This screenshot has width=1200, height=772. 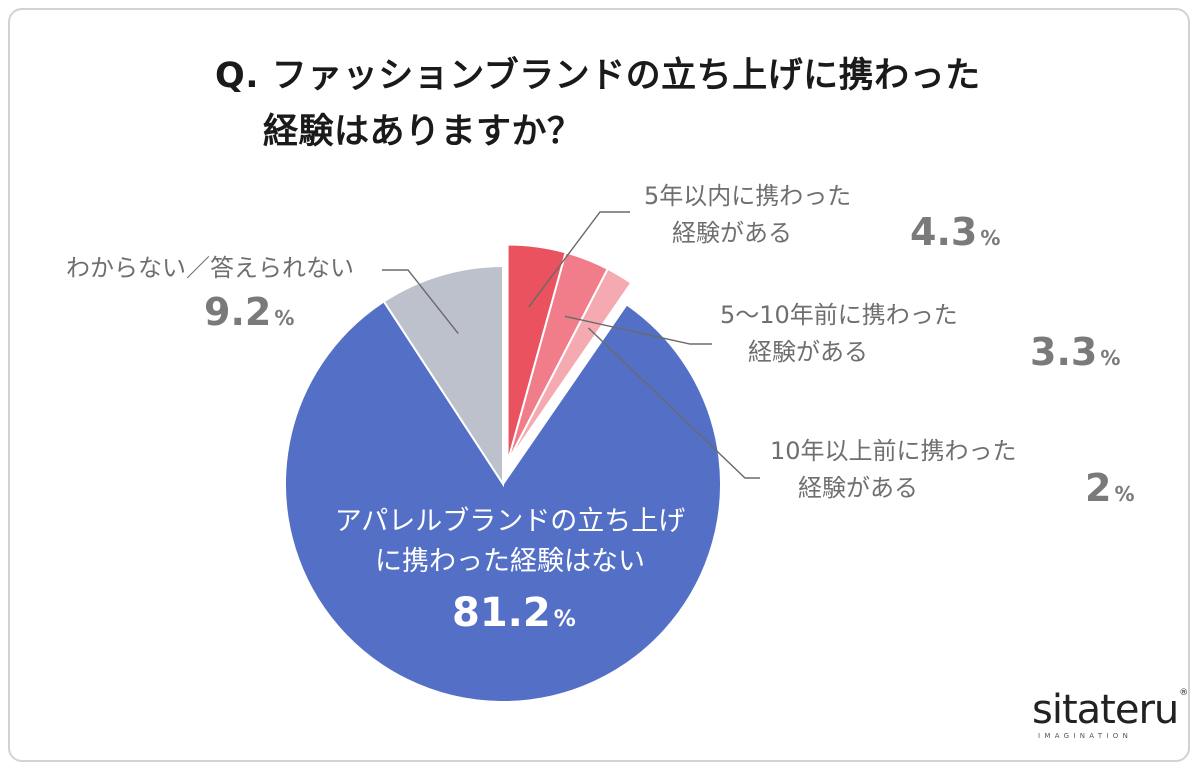 I want to click on leader-line-10plusyr, so click(x=673, y=403).